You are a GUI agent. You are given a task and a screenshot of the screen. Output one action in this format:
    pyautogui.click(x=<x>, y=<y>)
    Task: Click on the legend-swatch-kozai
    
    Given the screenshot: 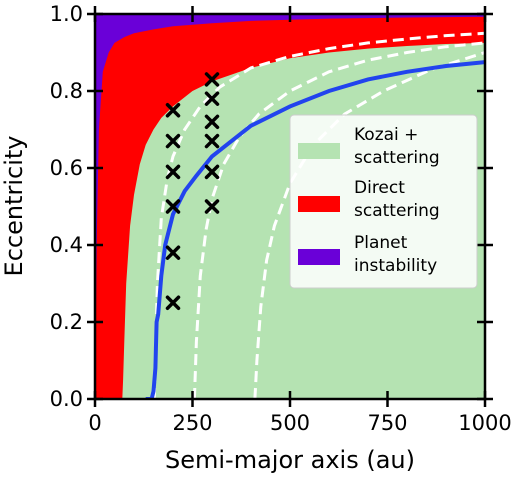 What is the action you would take?
    pyautogui.click(x=319, y=151)
    